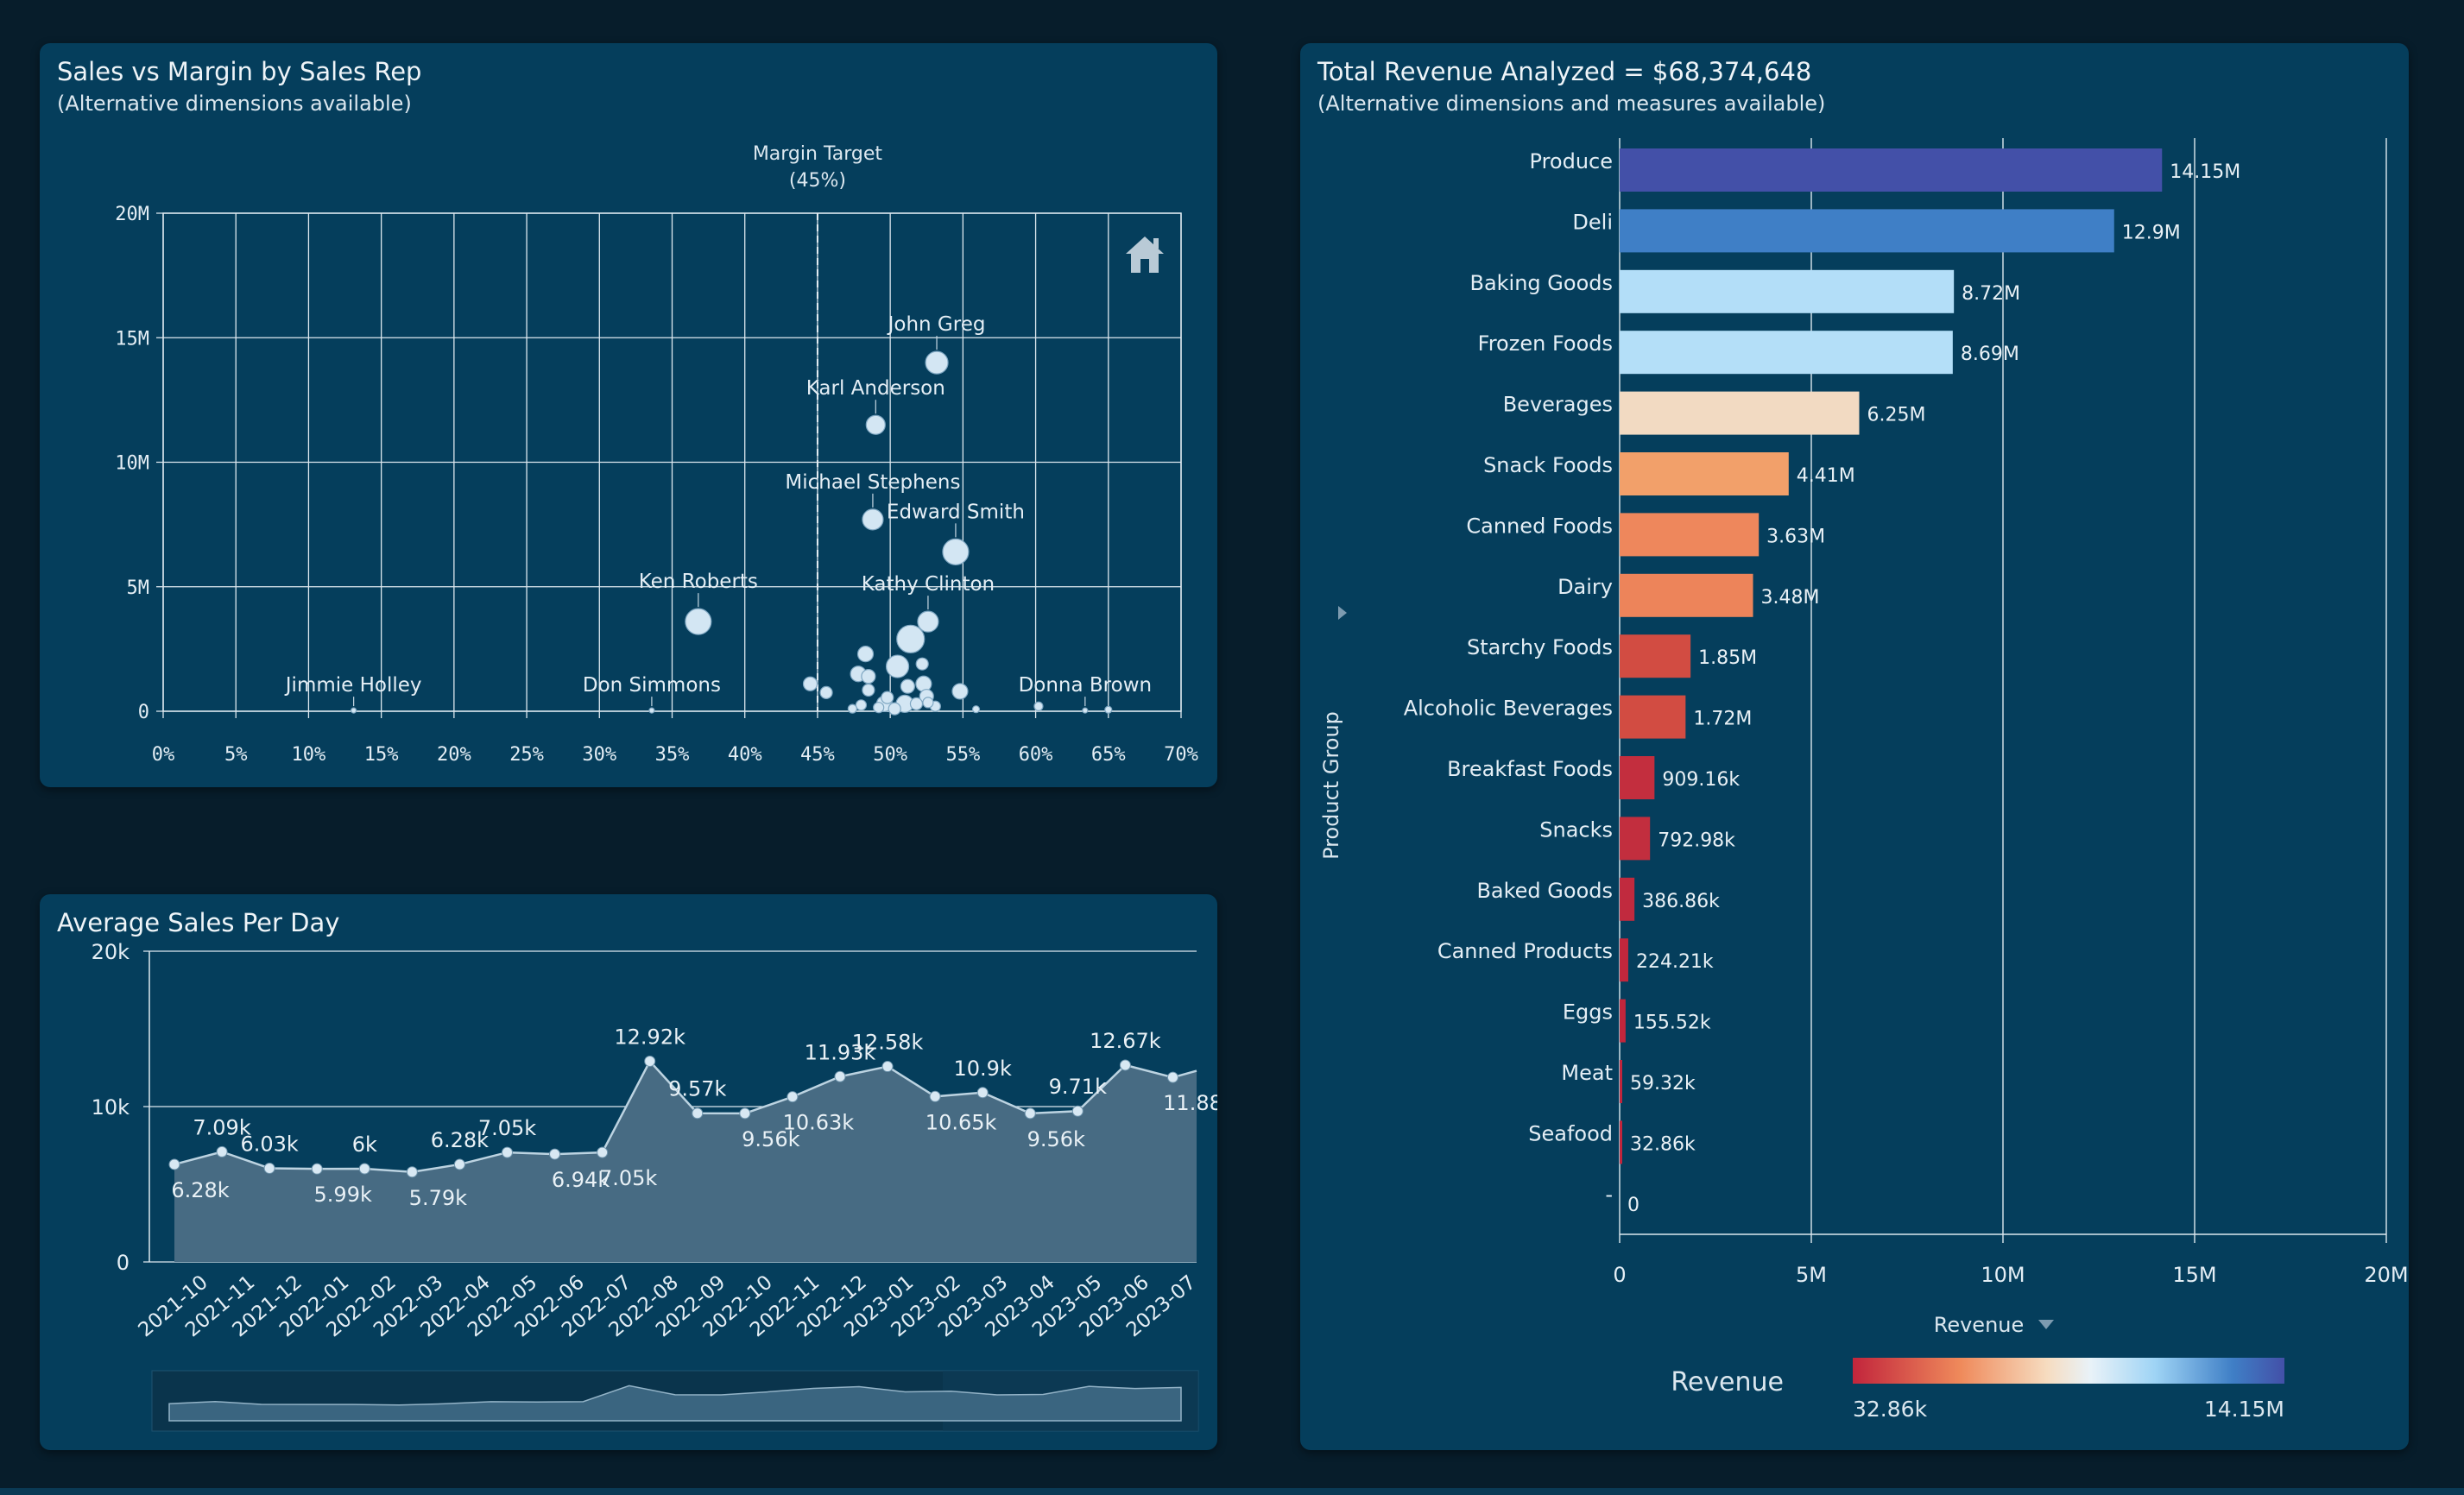  I want to click on scatter-x-tick: 0%, so click(163, 755).